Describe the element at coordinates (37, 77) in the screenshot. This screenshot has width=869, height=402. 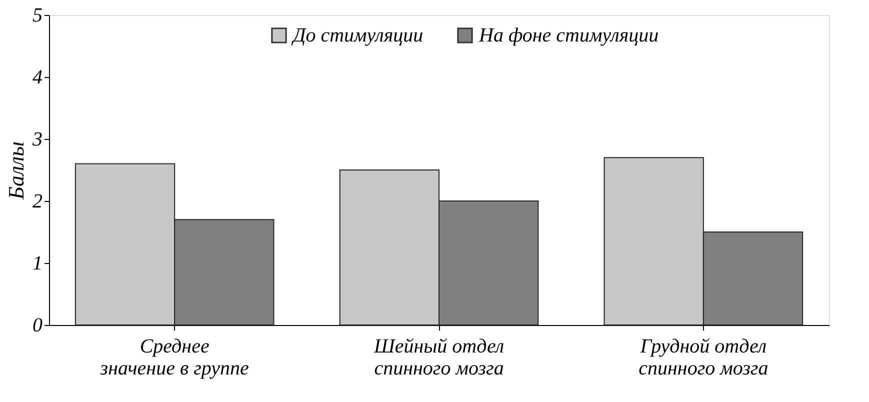
I see `y-tick-label: 4` at that location.